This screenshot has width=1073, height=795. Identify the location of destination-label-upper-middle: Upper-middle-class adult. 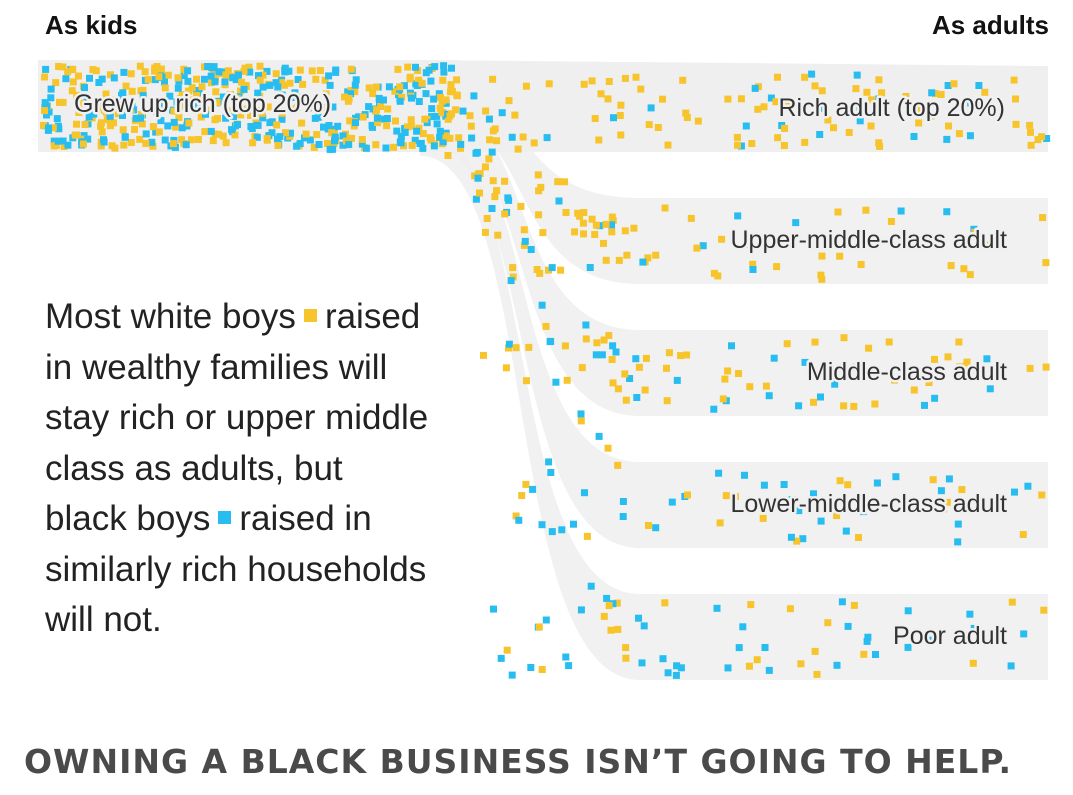
(868, 240).